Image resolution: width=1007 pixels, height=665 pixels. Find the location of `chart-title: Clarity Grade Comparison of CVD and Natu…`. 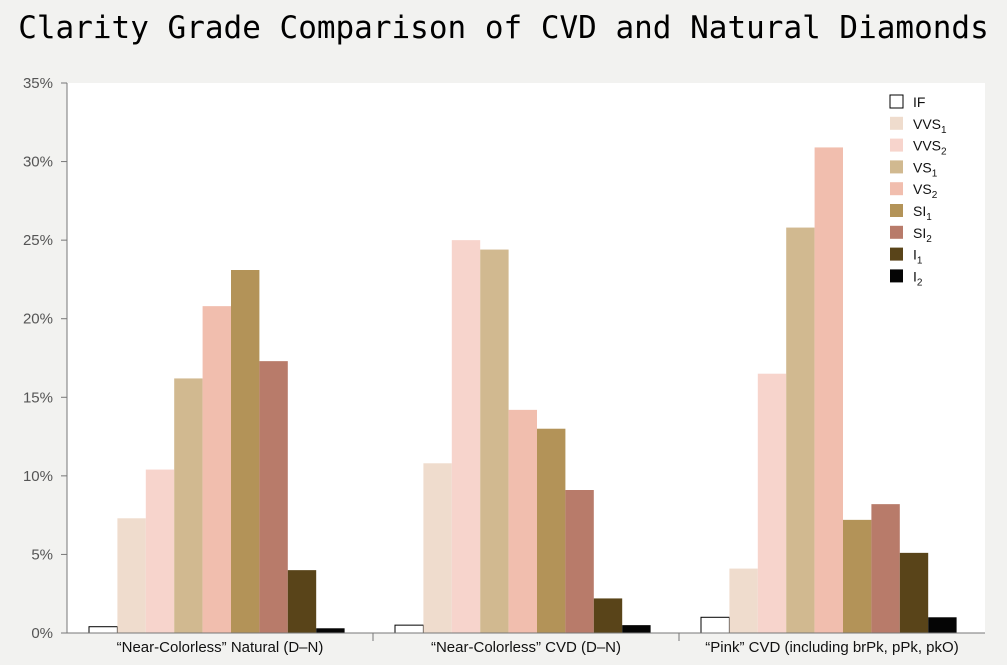

chart-title: Clarity Grade Comparison of CVD and Natu… is located at coordinates (503, 28).